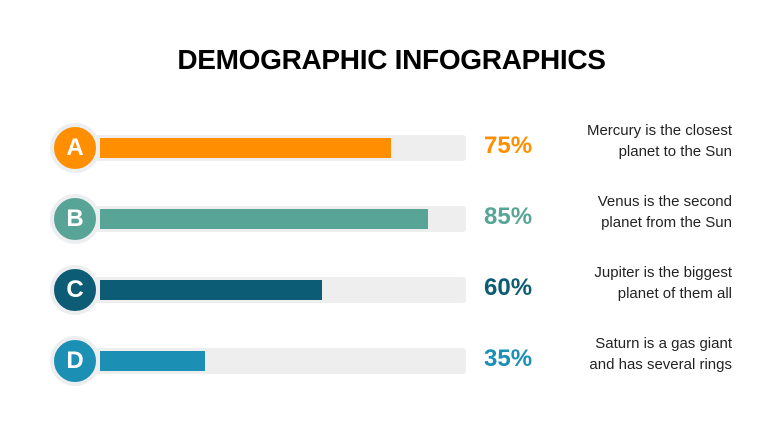  I want to click on description: Mercury is the closest planet to the Sun, so click(632, 141).